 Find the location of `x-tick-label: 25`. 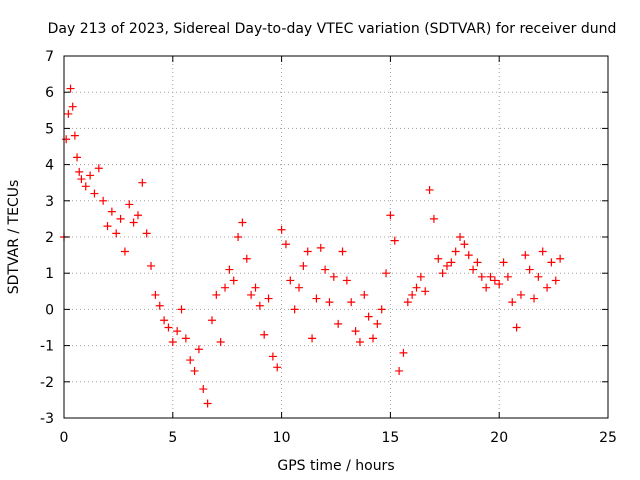

x-tick-label: 25 is located at coordinates (608, 438).